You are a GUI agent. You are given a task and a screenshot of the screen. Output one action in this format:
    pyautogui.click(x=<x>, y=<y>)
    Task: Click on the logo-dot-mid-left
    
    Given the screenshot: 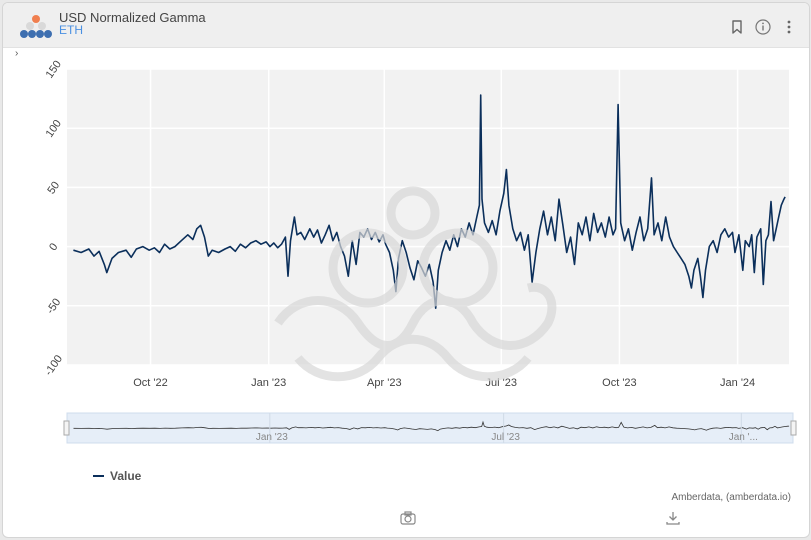 What is the action you would take?
    pyautogui.click(x=30, y=26)
    